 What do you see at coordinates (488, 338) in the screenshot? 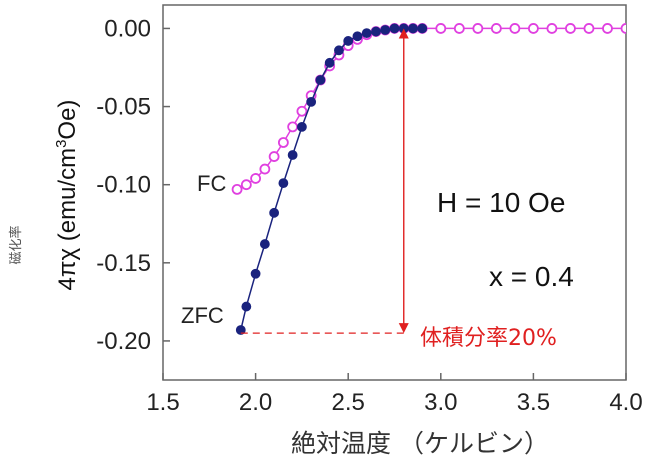
I see `volume-fraction-annotation: 体積分率20%` at bounding box center [488, 338].